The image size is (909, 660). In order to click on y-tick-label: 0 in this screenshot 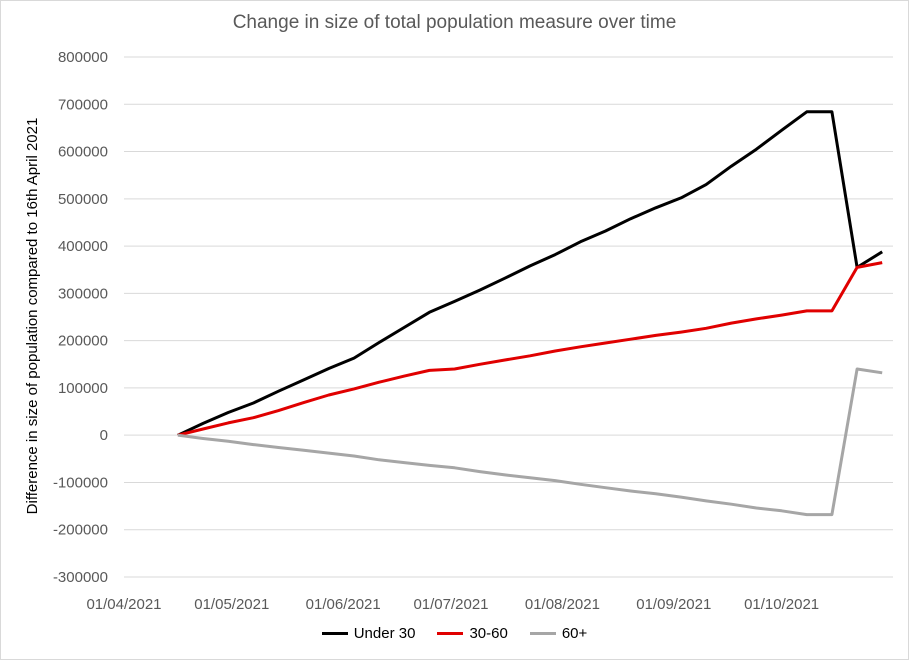, I will do `click(104, 435)`.